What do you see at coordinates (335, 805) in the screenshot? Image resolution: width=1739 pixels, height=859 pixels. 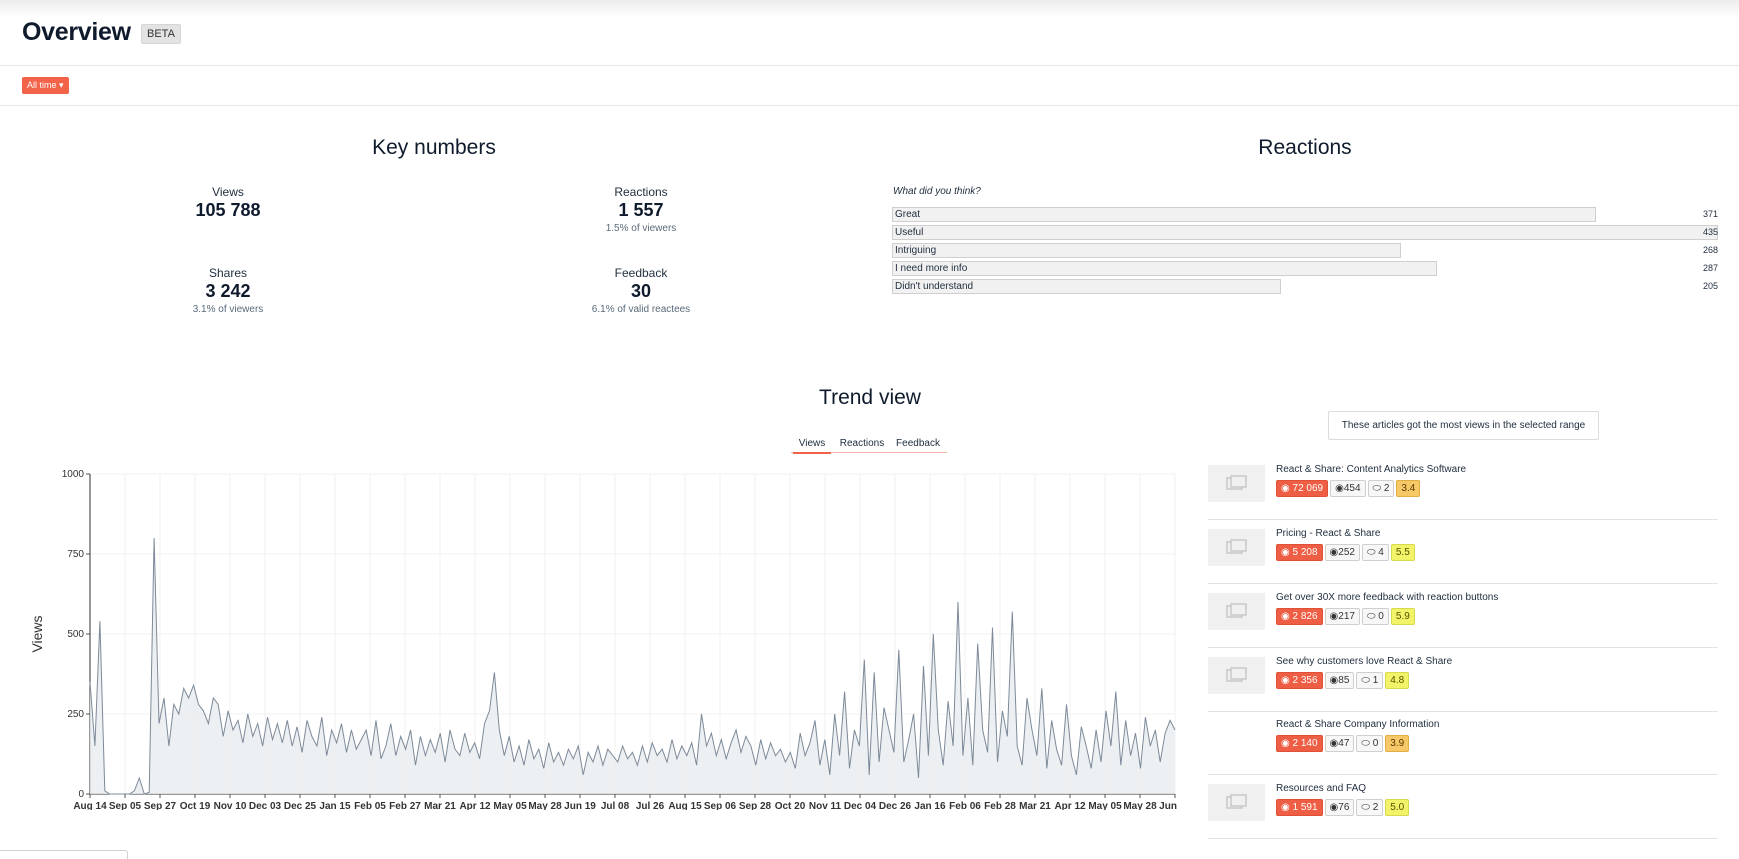 I see `x-tick-label: Jan 15` at bounding box center [335, 805].